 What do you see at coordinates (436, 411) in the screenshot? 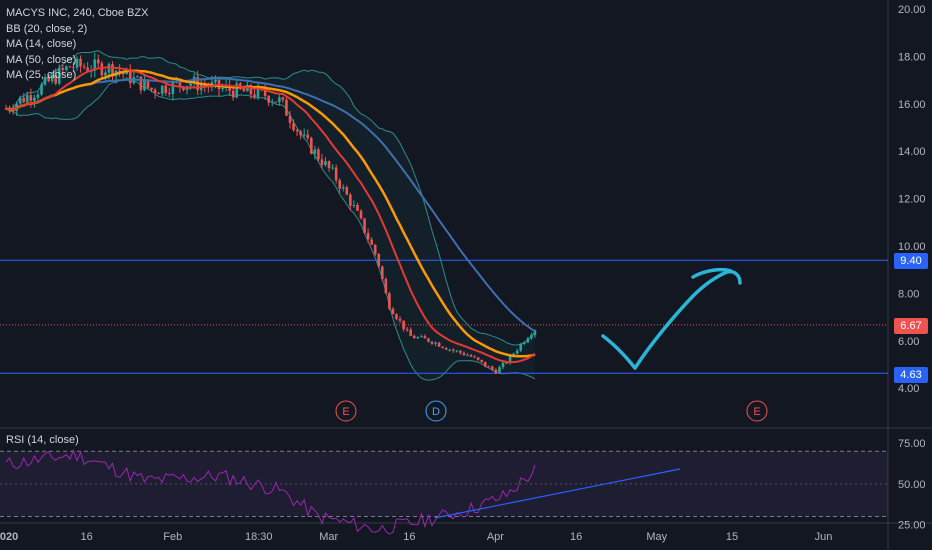
I see `event-marker: D` at bounding box center [436, 411].